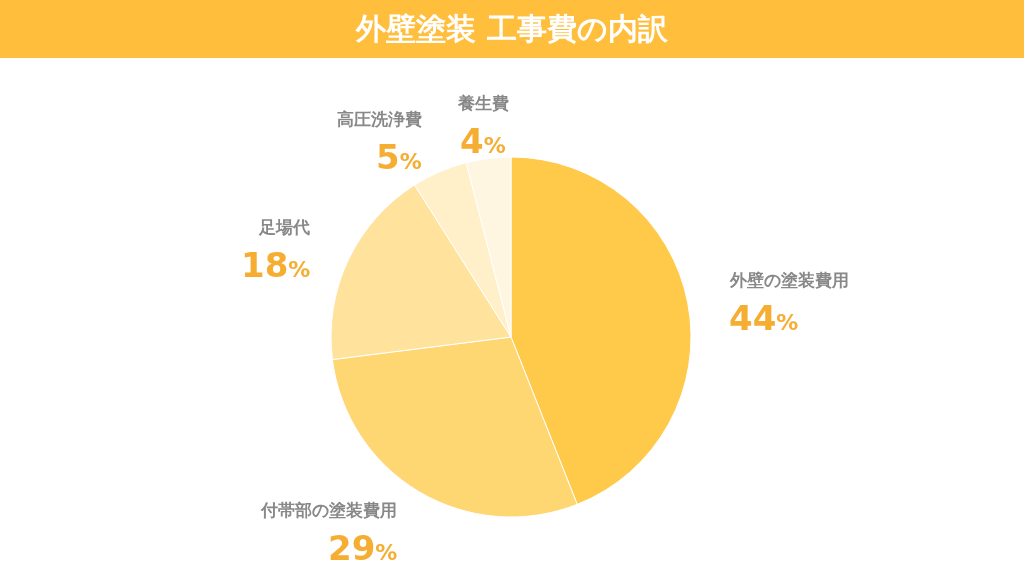  I want to click on slice-label: 外壁の塗装費用, so click(789, 280).